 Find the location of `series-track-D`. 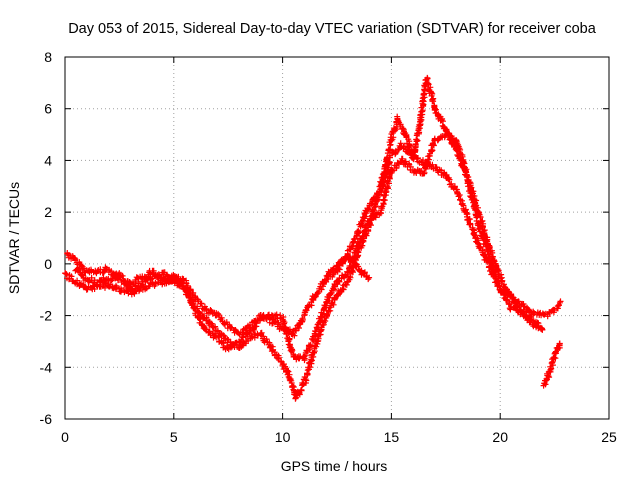

series-track-D is located at coordinates (348, 267).